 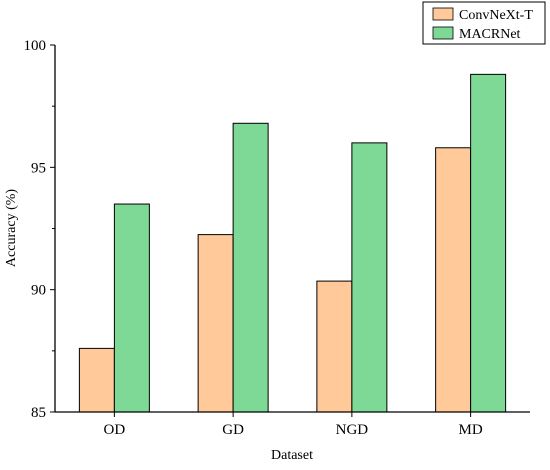 What do you see at coordinates (38, 413) in the screenshot?
I see `y-tick-label-85: 85` at bounding box center [38, 413].